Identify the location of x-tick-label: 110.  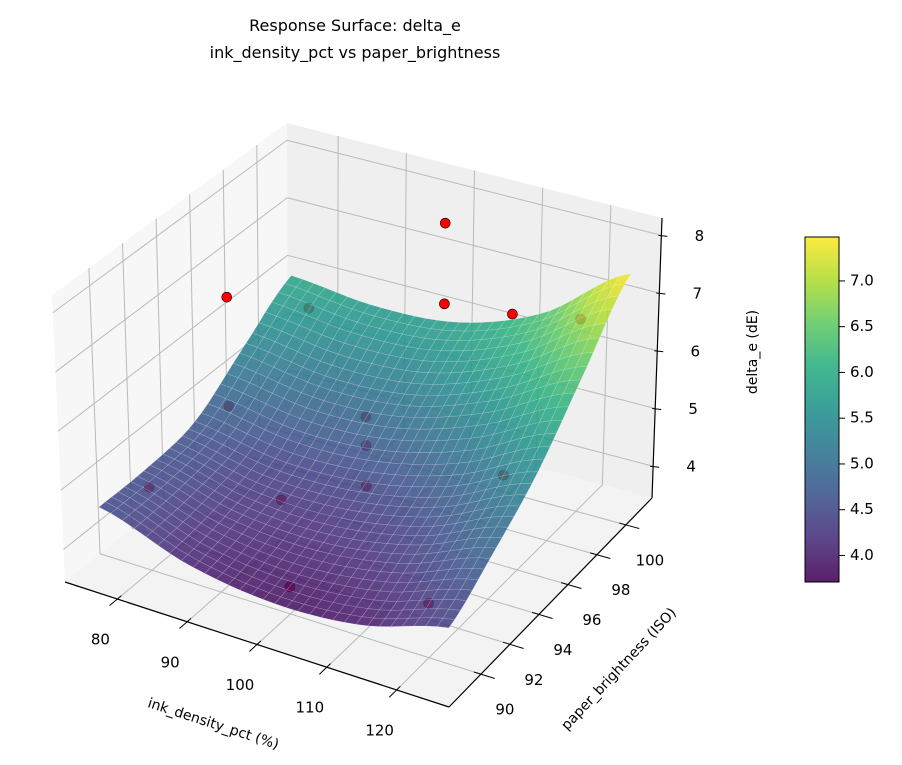
(309, 708).